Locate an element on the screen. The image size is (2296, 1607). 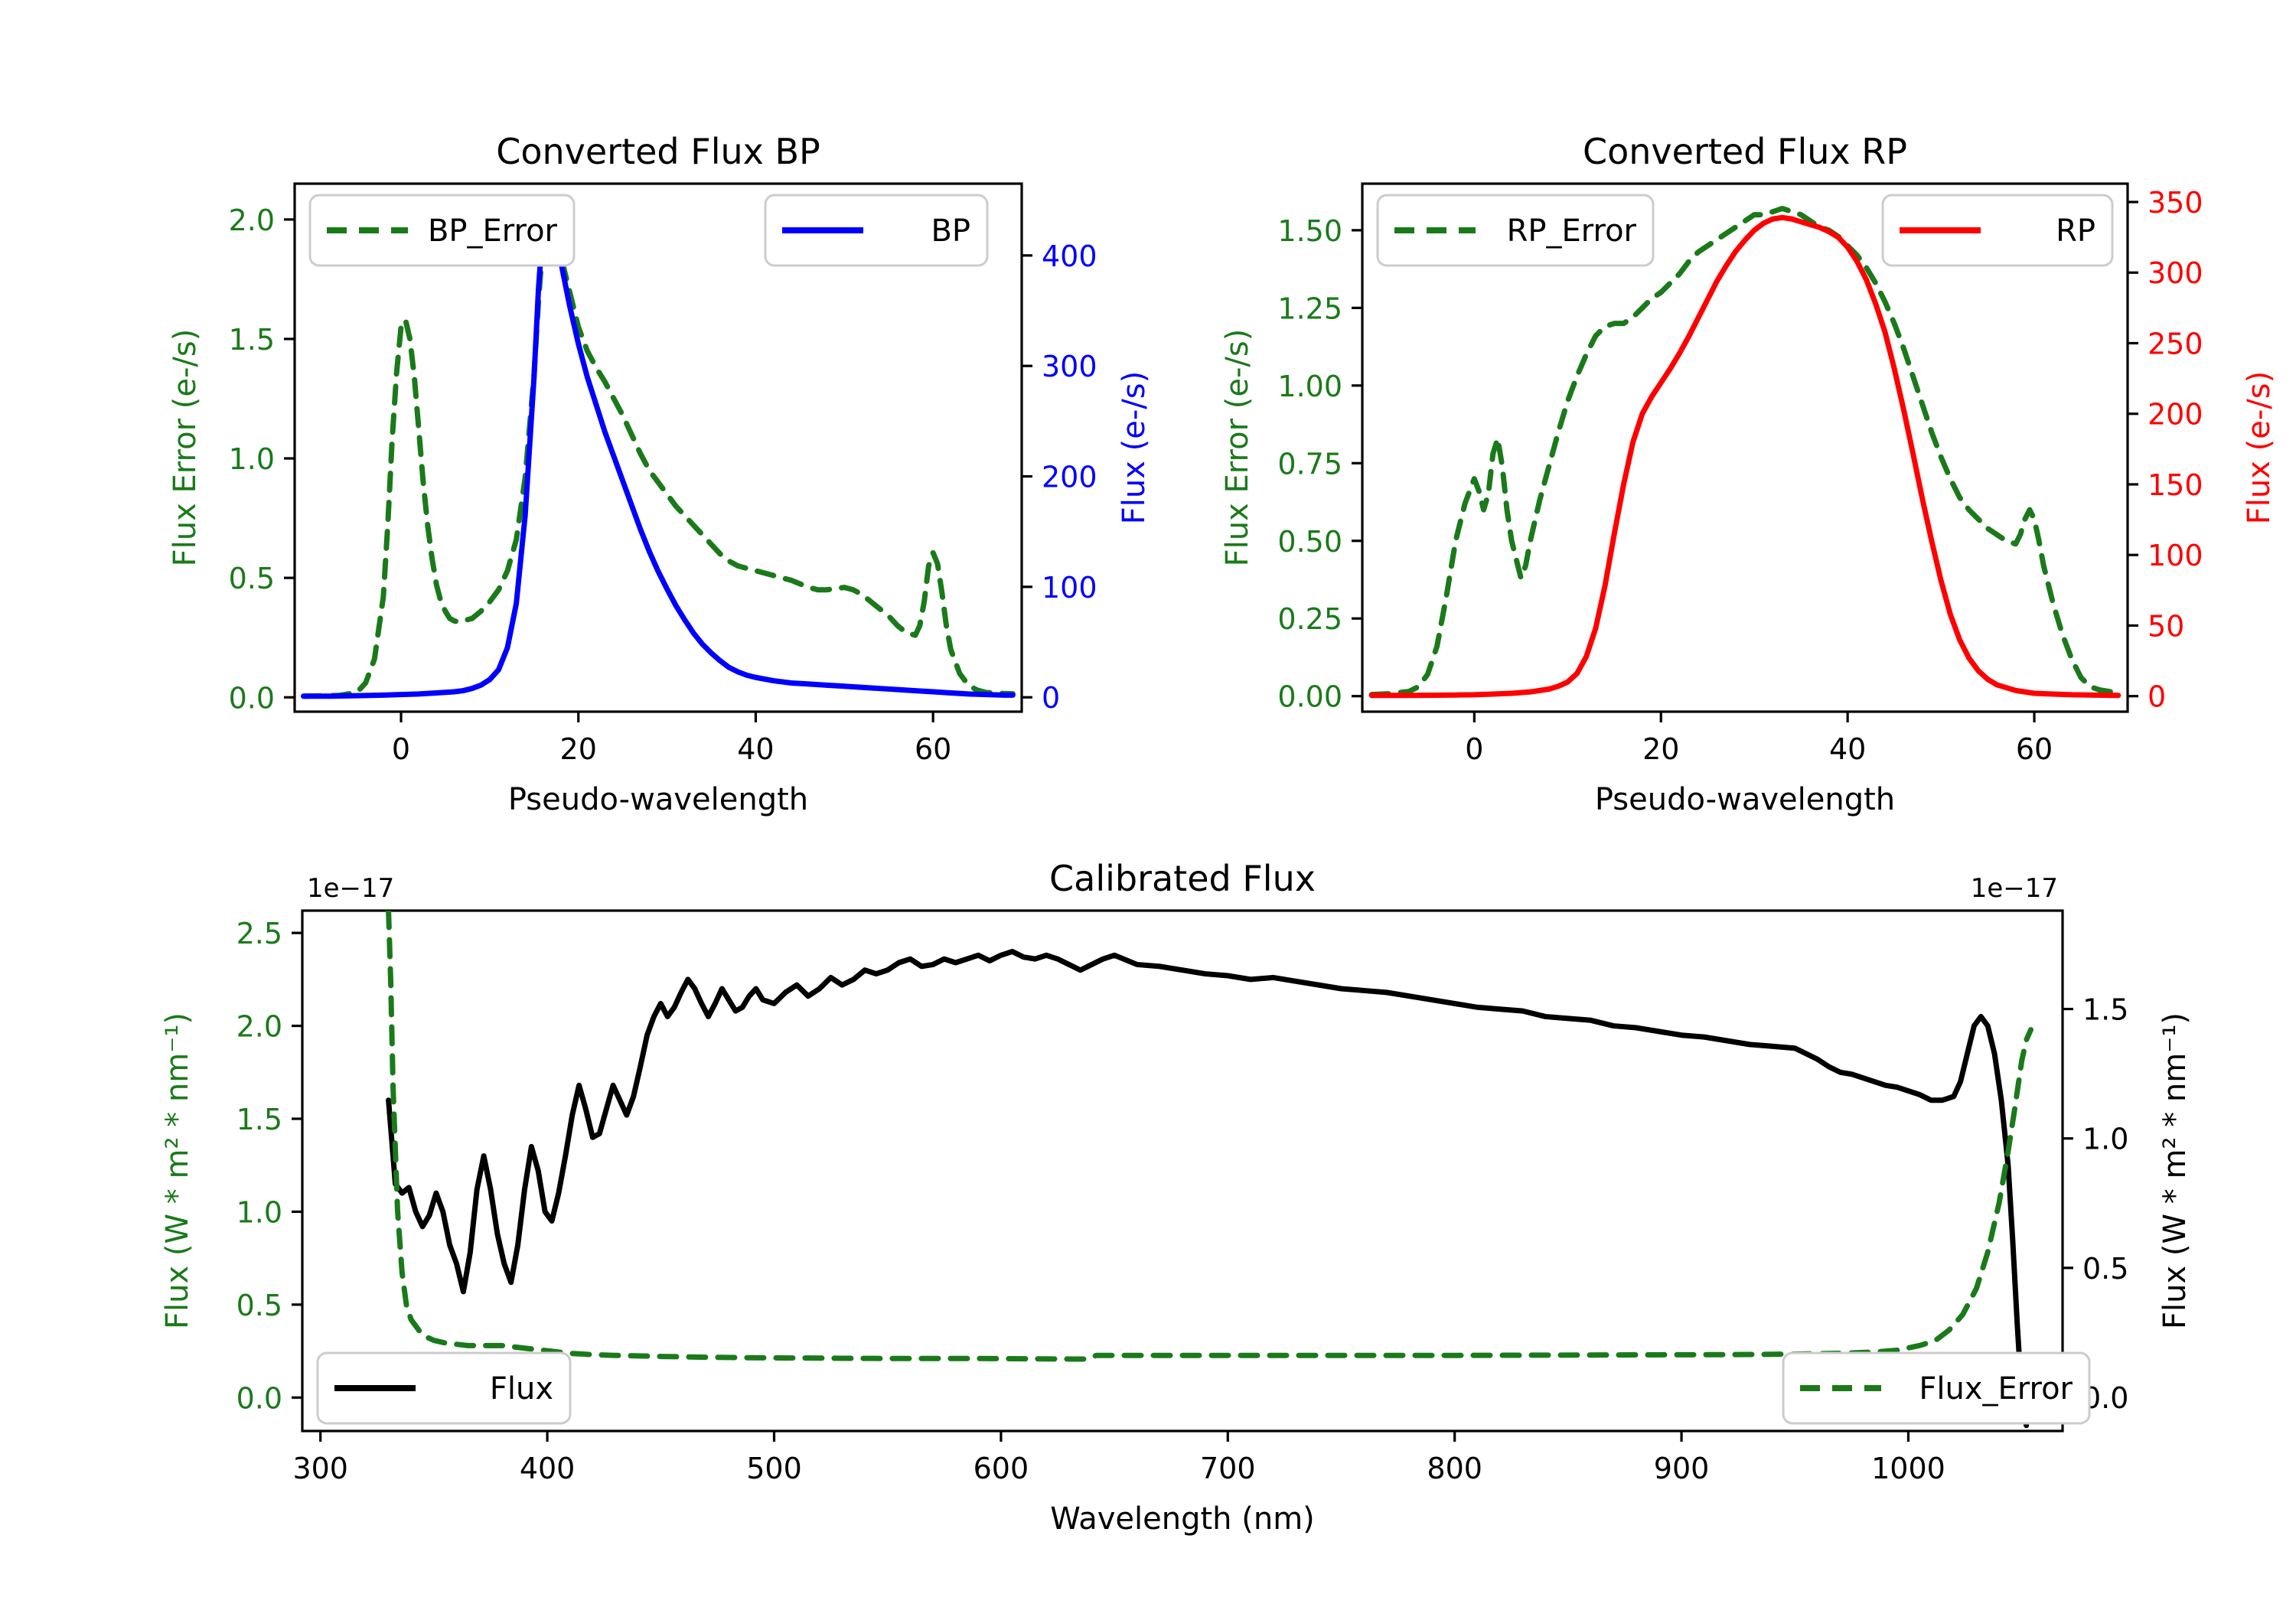
y-left-tick-label: 2.5 is located at coordinates (259, 934).